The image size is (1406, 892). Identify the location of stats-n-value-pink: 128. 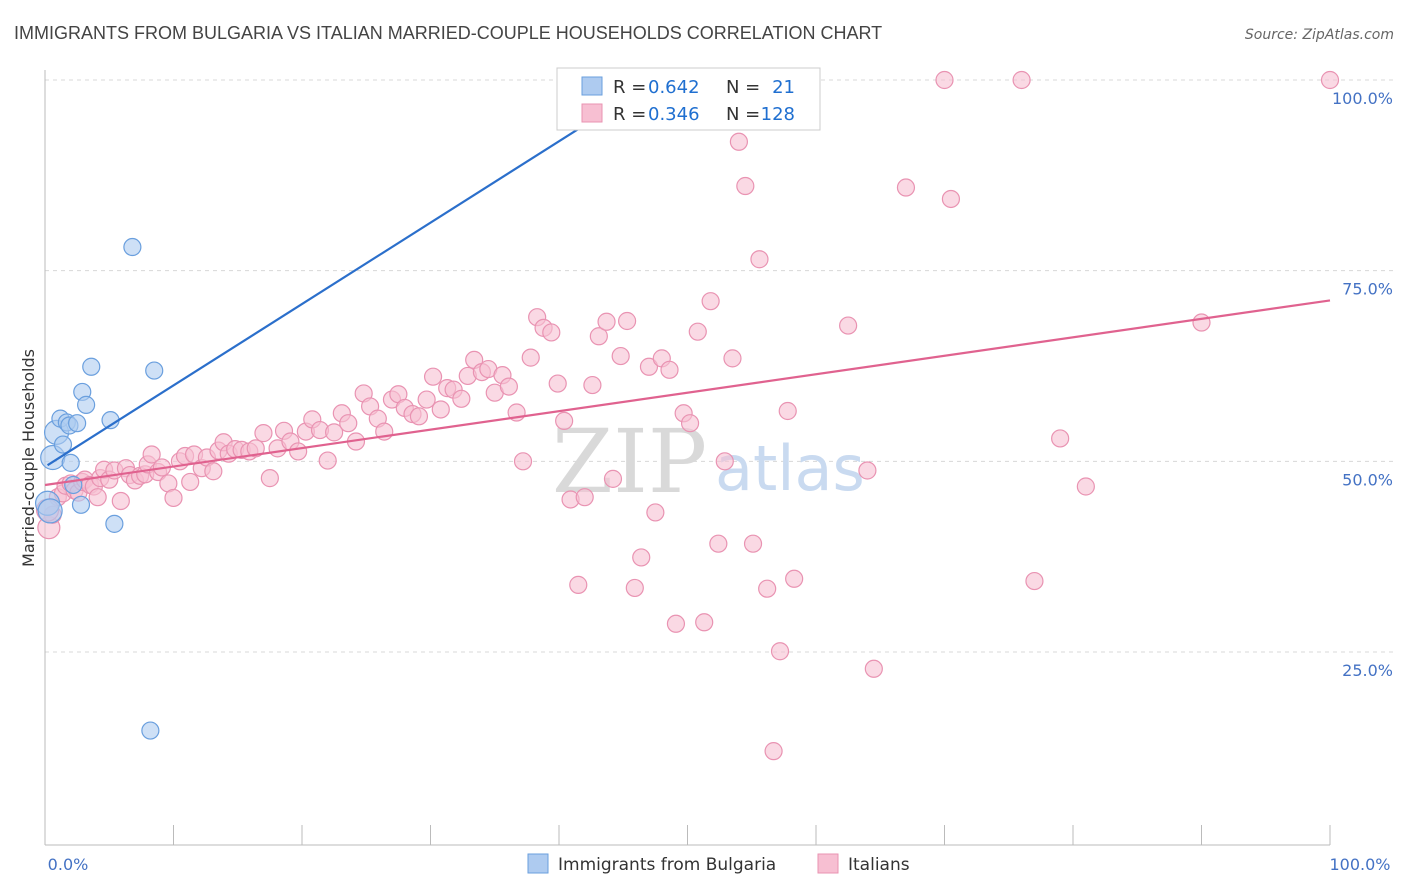
(778, 114).